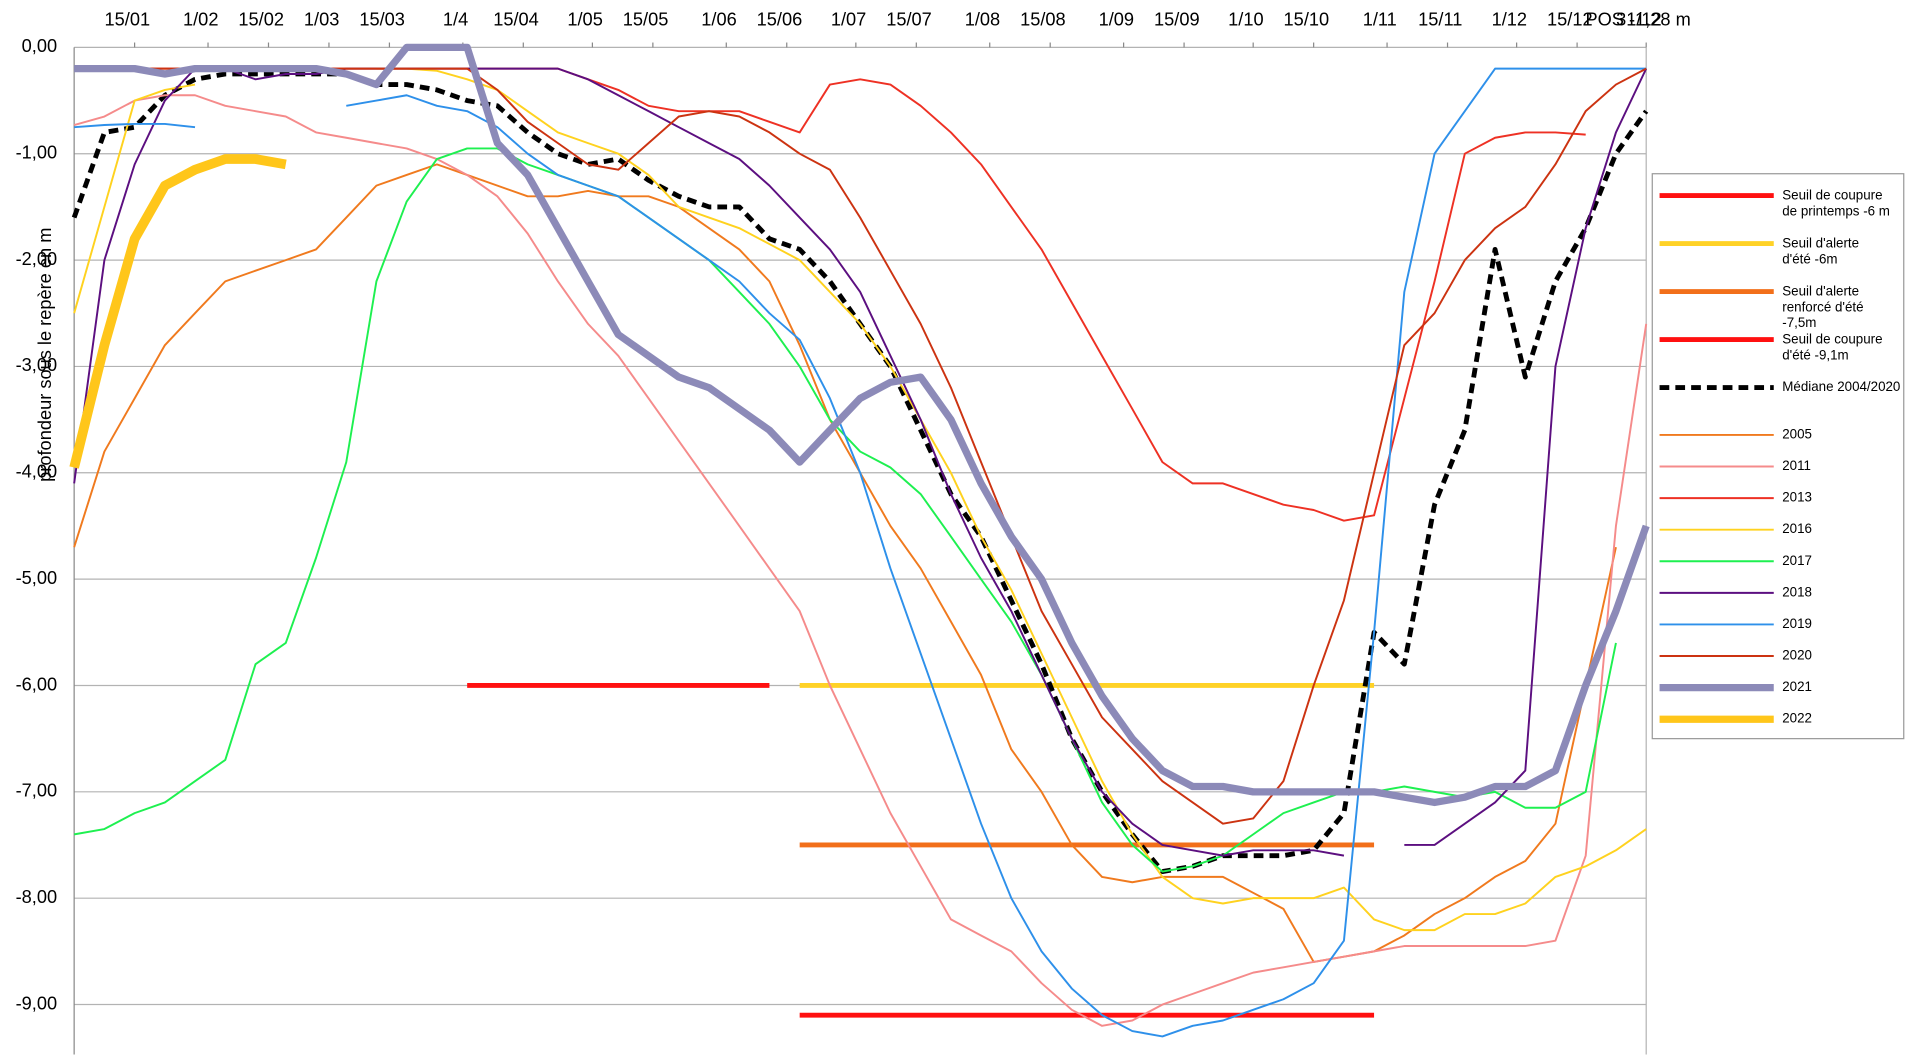 Image resolution: width=1905 pixels, height=1055 pixels. What do you see at coordinates (200, 19) in the screenshot?
I see `x-tick-label: 1/02` at bounding box center [200, 19].